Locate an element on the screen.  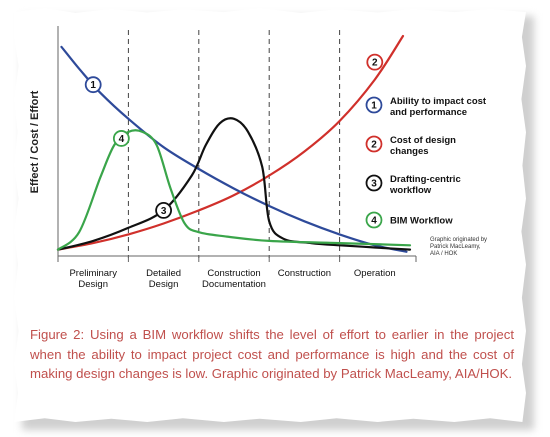
series-marker-label: 1 is located at coordinates (93, 85).